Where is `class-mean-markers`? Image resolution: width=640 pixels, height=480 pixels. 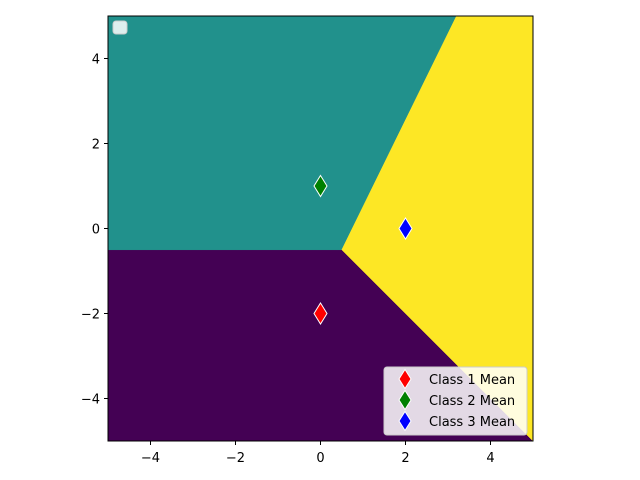 class-mean-markers is located at coordinates (363, 249).